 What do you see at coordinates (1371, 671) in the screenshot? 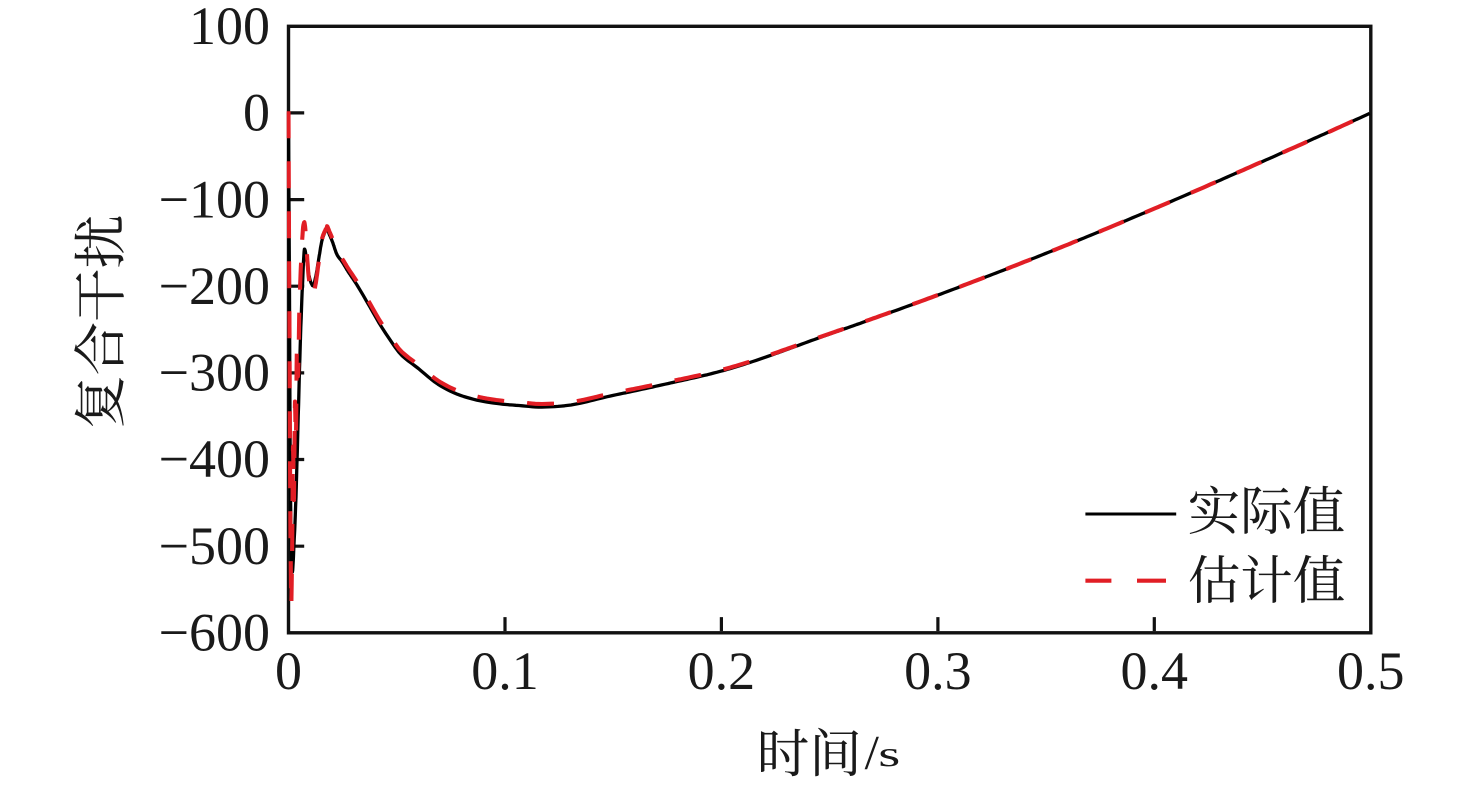
I see `svg-text: 0.5` at bounding box center [1371, 671].